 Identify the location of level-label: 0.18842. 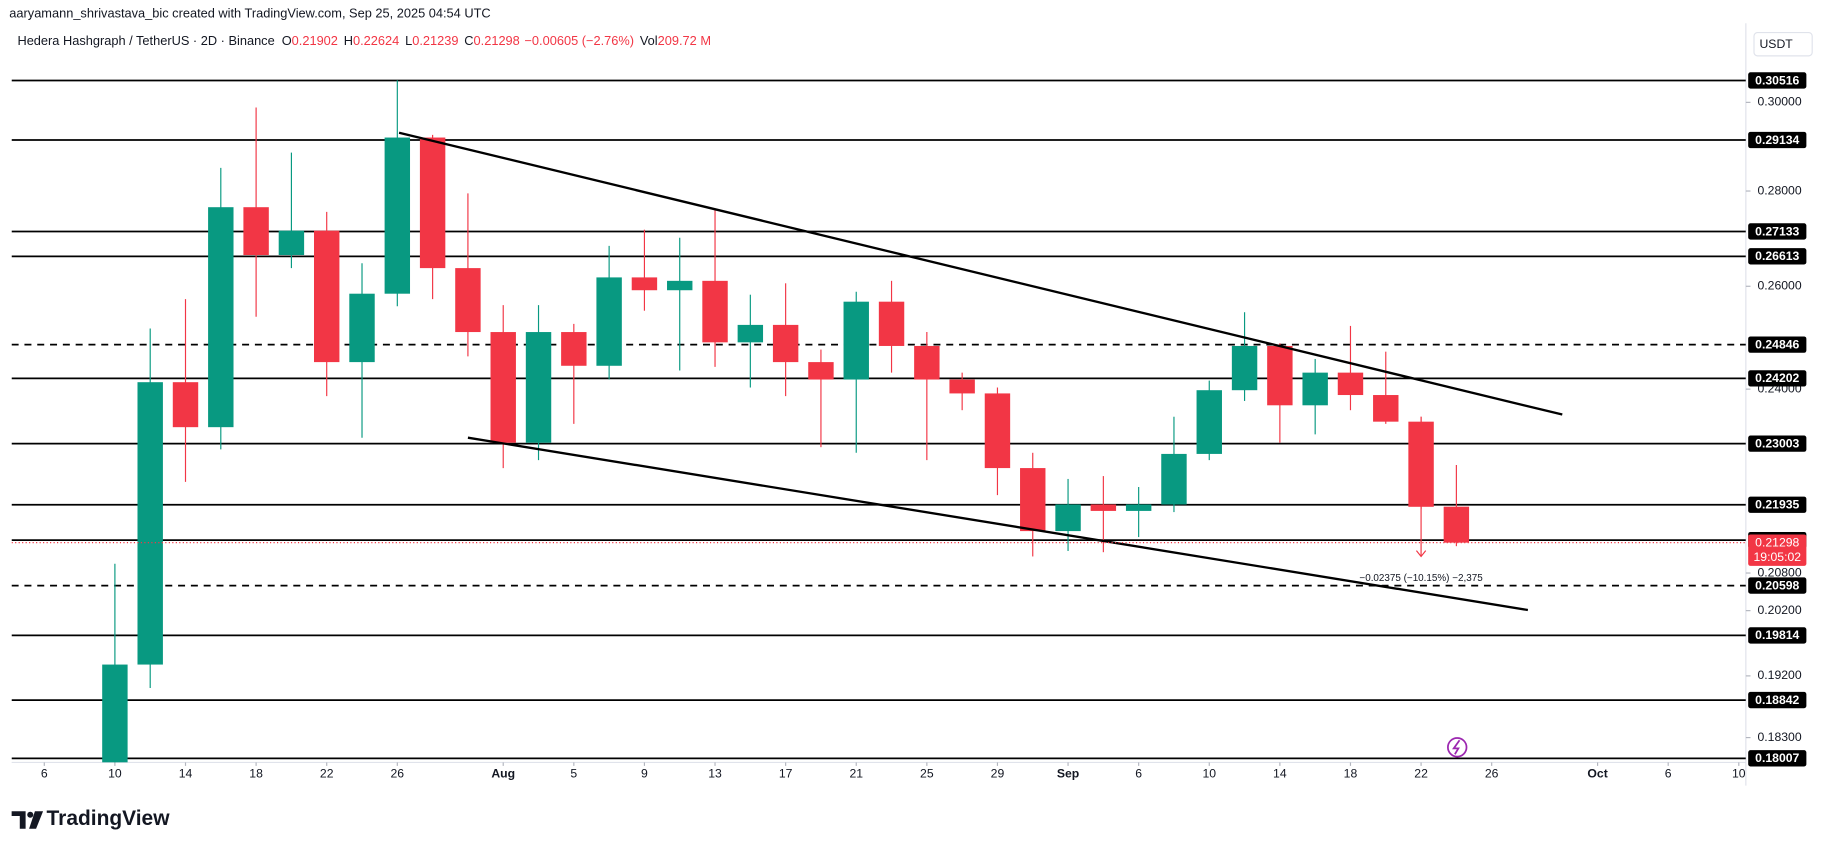
(1777, 700).